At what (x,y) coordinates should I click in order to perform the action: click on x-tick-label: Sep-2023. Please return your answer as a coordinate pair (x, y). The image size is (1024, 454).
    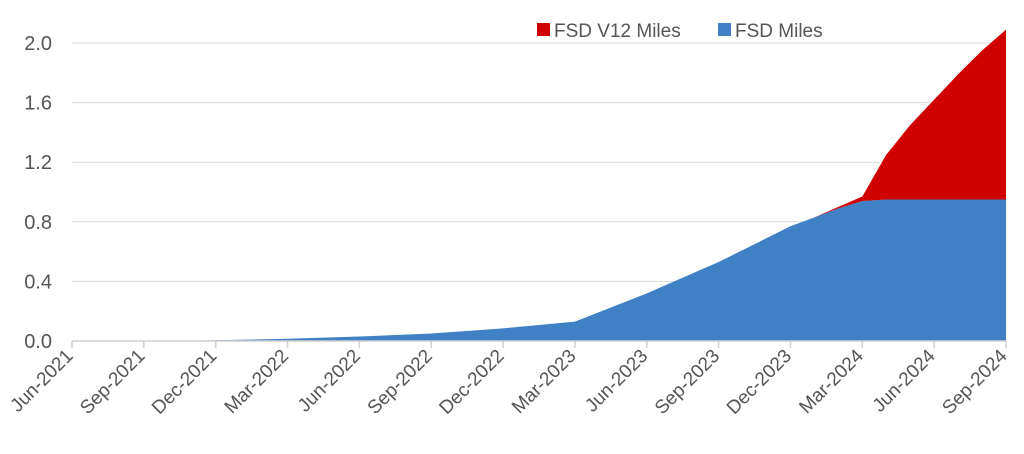
    Looking at the image, I should click on (687, 382).